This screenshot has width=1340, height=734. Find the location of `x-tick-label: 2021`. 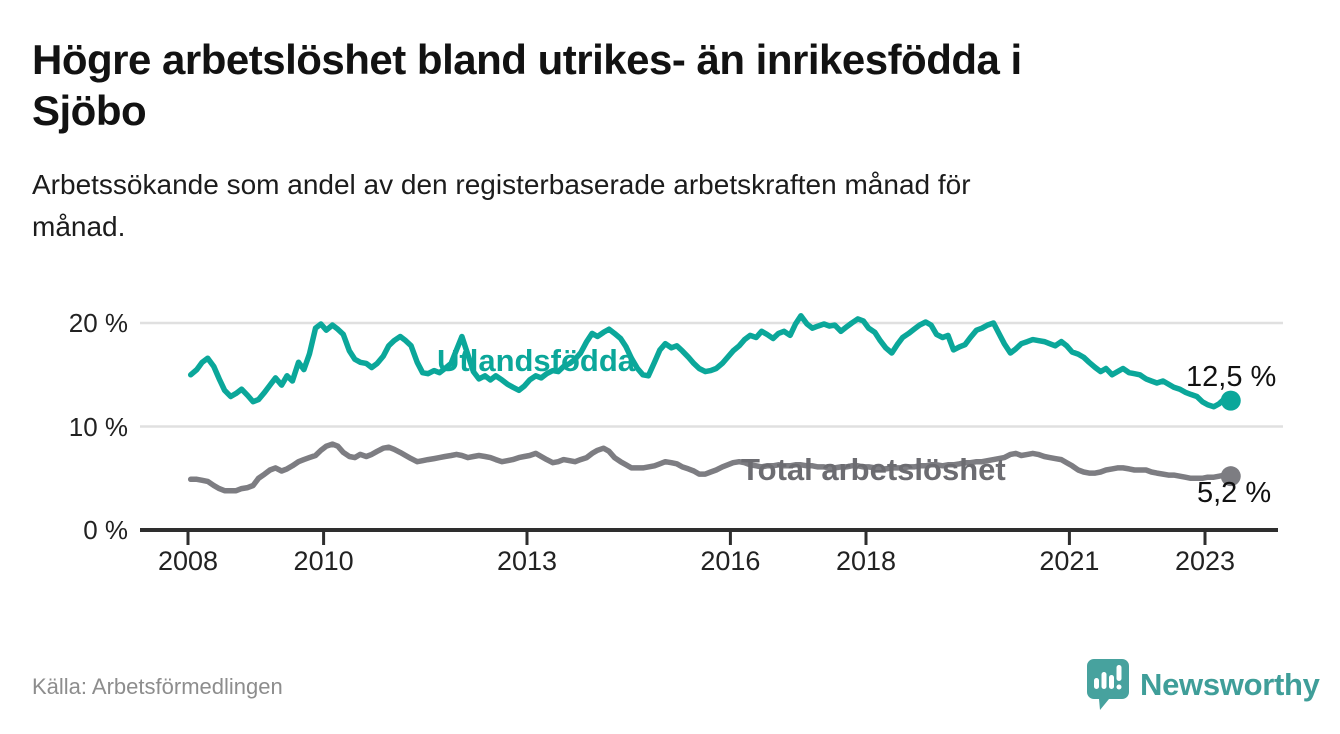

x-tick-label: 2021 is located at coordinates (1069, 561).